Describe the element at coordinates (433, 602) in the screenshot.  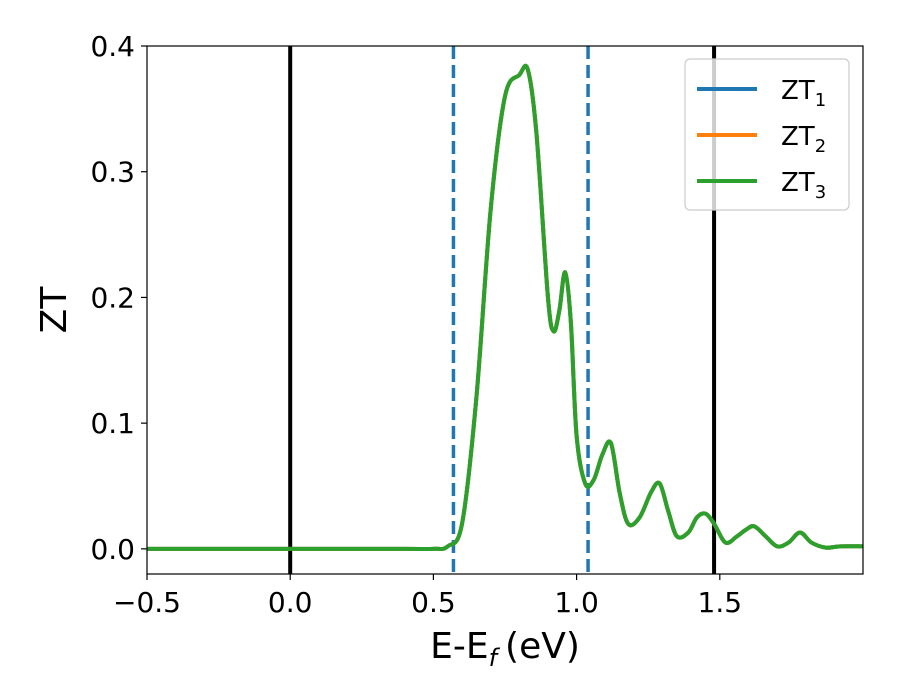
I see `x-tick-label: 0.5` at that location.